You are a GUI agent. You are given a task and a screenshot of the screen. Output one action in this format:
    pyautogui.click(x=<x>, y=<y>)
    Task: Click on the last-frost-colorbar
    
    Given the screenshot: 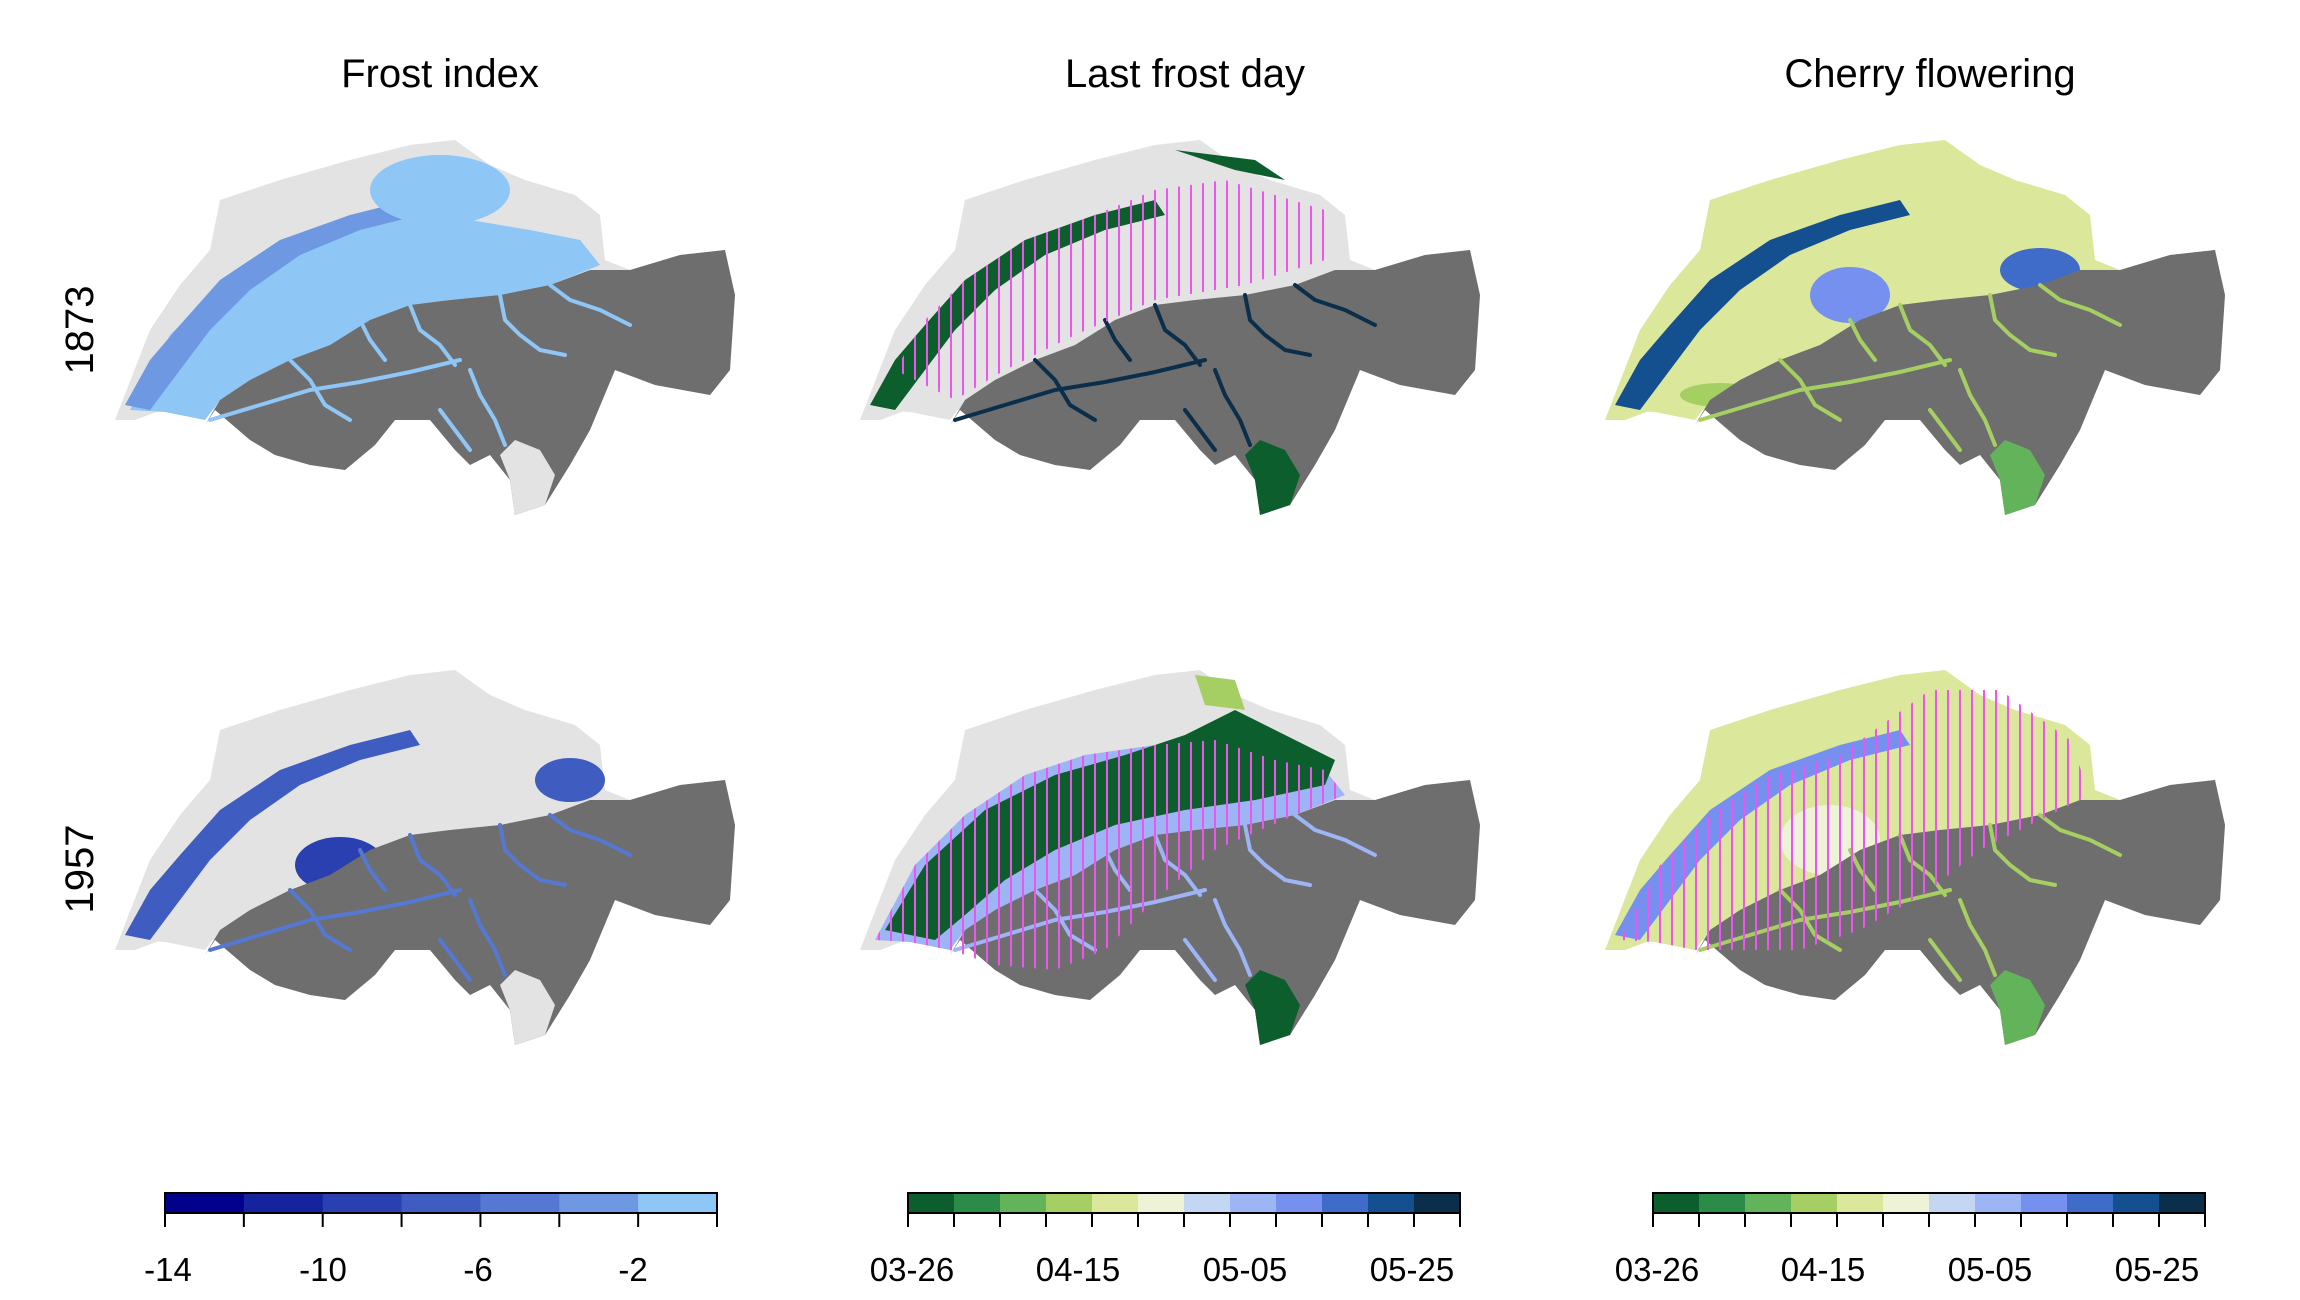 What is the action you would take?
    pyautogui.click(x=1184, y=1209)
    